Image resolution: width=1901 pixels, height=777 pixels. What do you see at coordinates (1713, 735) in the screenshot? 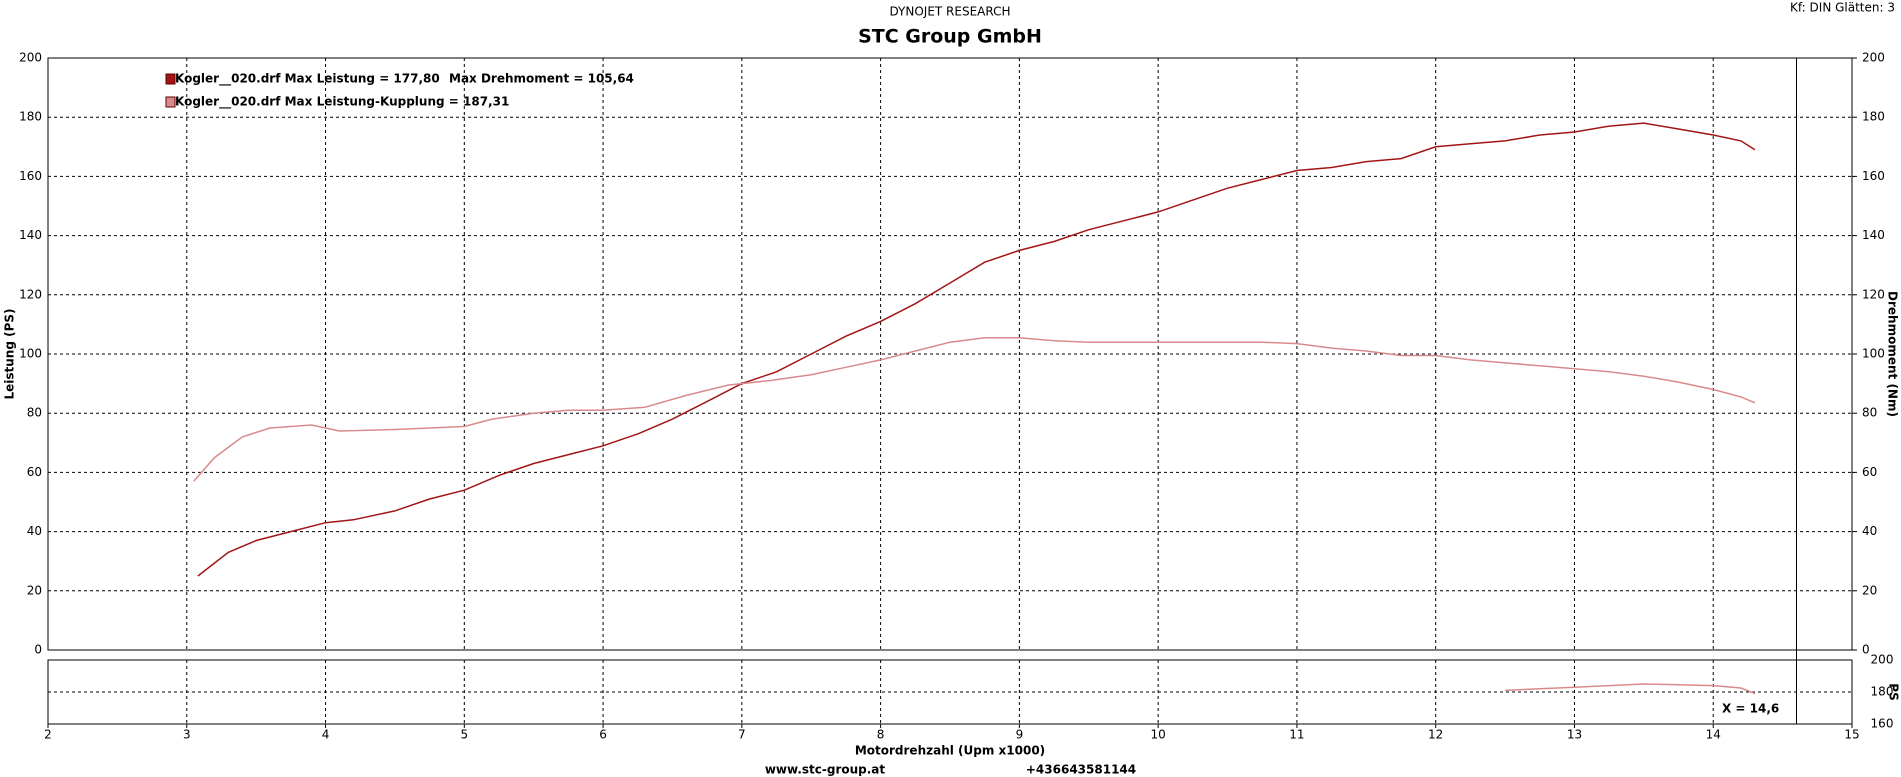
I see `x-tick-label: 14` at bounding box center [1713, 735].